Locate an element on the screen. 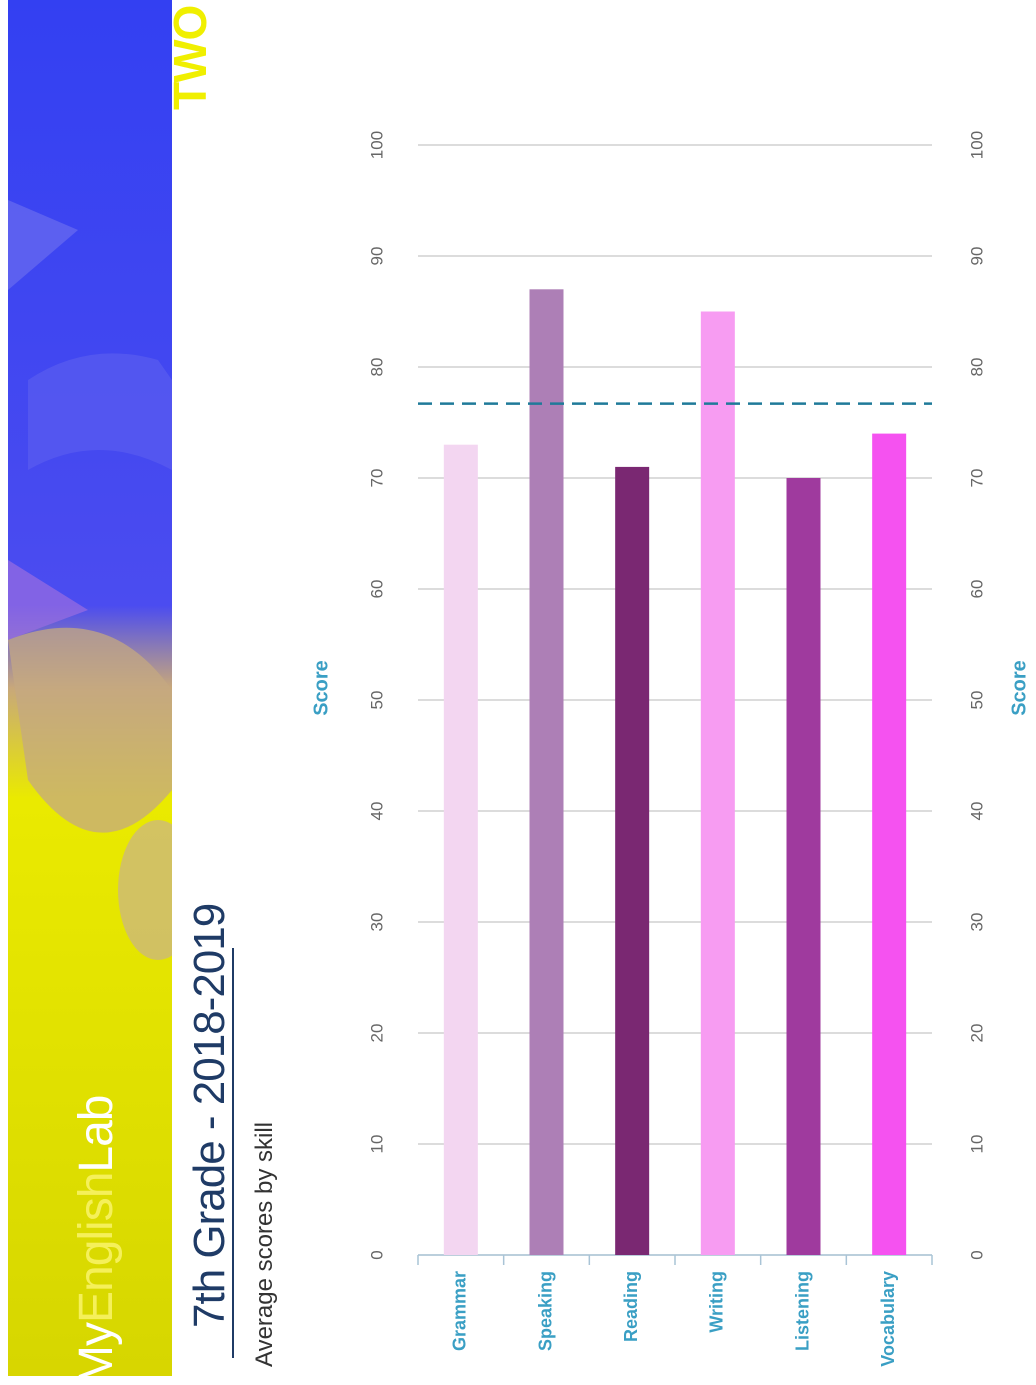 Image resolution: width=1036 pixels, height=1385 pixels. tick-label-right: 0 is located at coordinates (976, 1254).